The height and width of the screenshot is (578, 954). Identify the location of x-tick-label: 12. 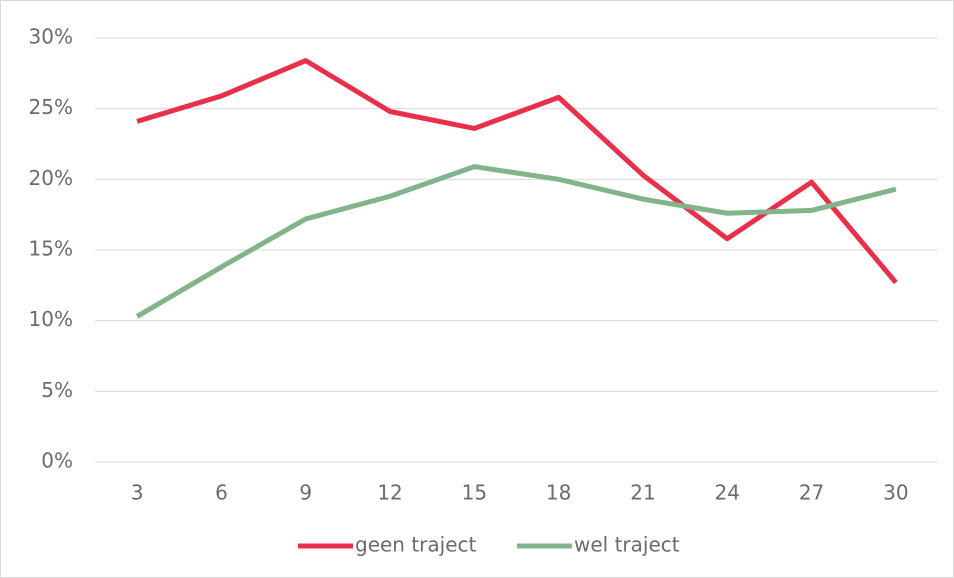
(389, 493).